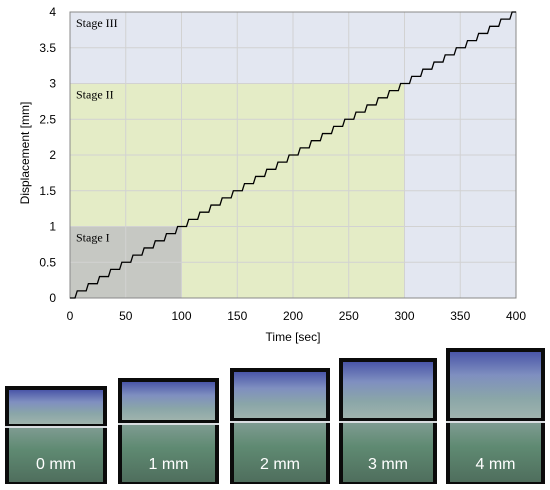 The image size is (550, 490). I want to click on stage-label: Stage III, so click(97, 23).